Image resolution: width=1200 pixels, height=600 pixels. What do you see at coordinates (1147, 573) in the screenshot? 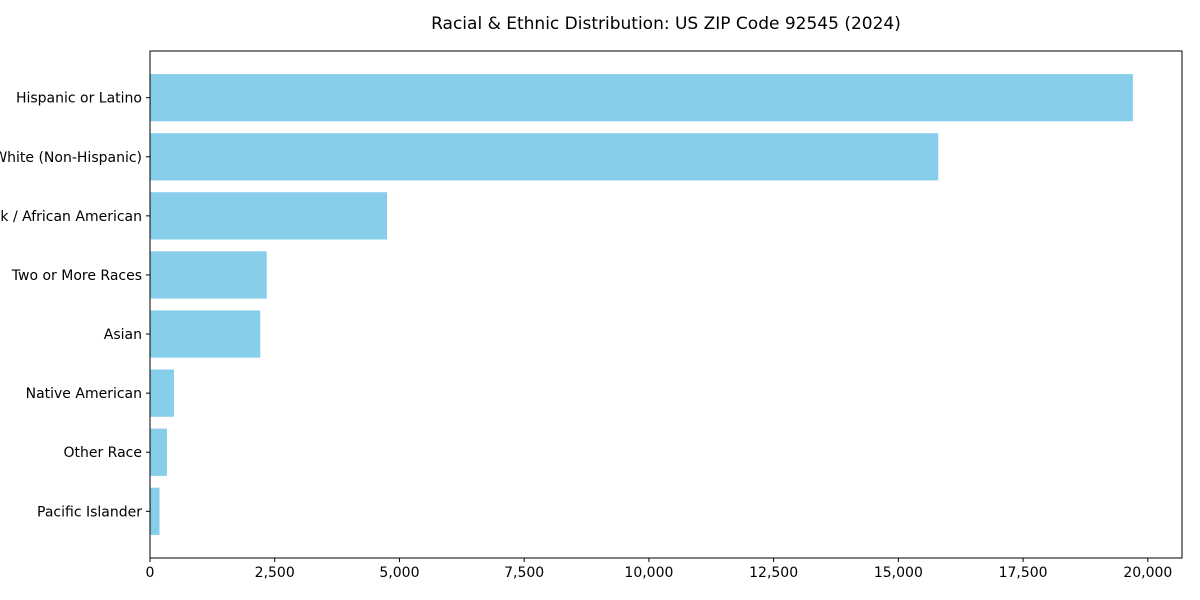
I see `x-tick-label: 20,000` at bounding box center [1147, 573].